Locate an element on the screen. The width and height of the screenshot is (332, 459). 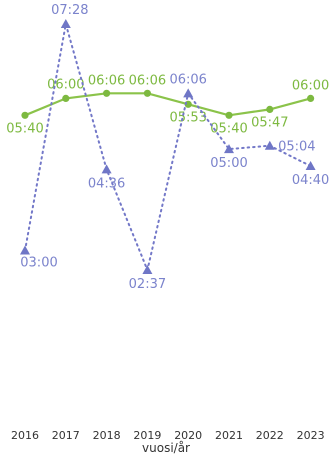
x-tick-label: 2017 is located at coordinates (66, 435).